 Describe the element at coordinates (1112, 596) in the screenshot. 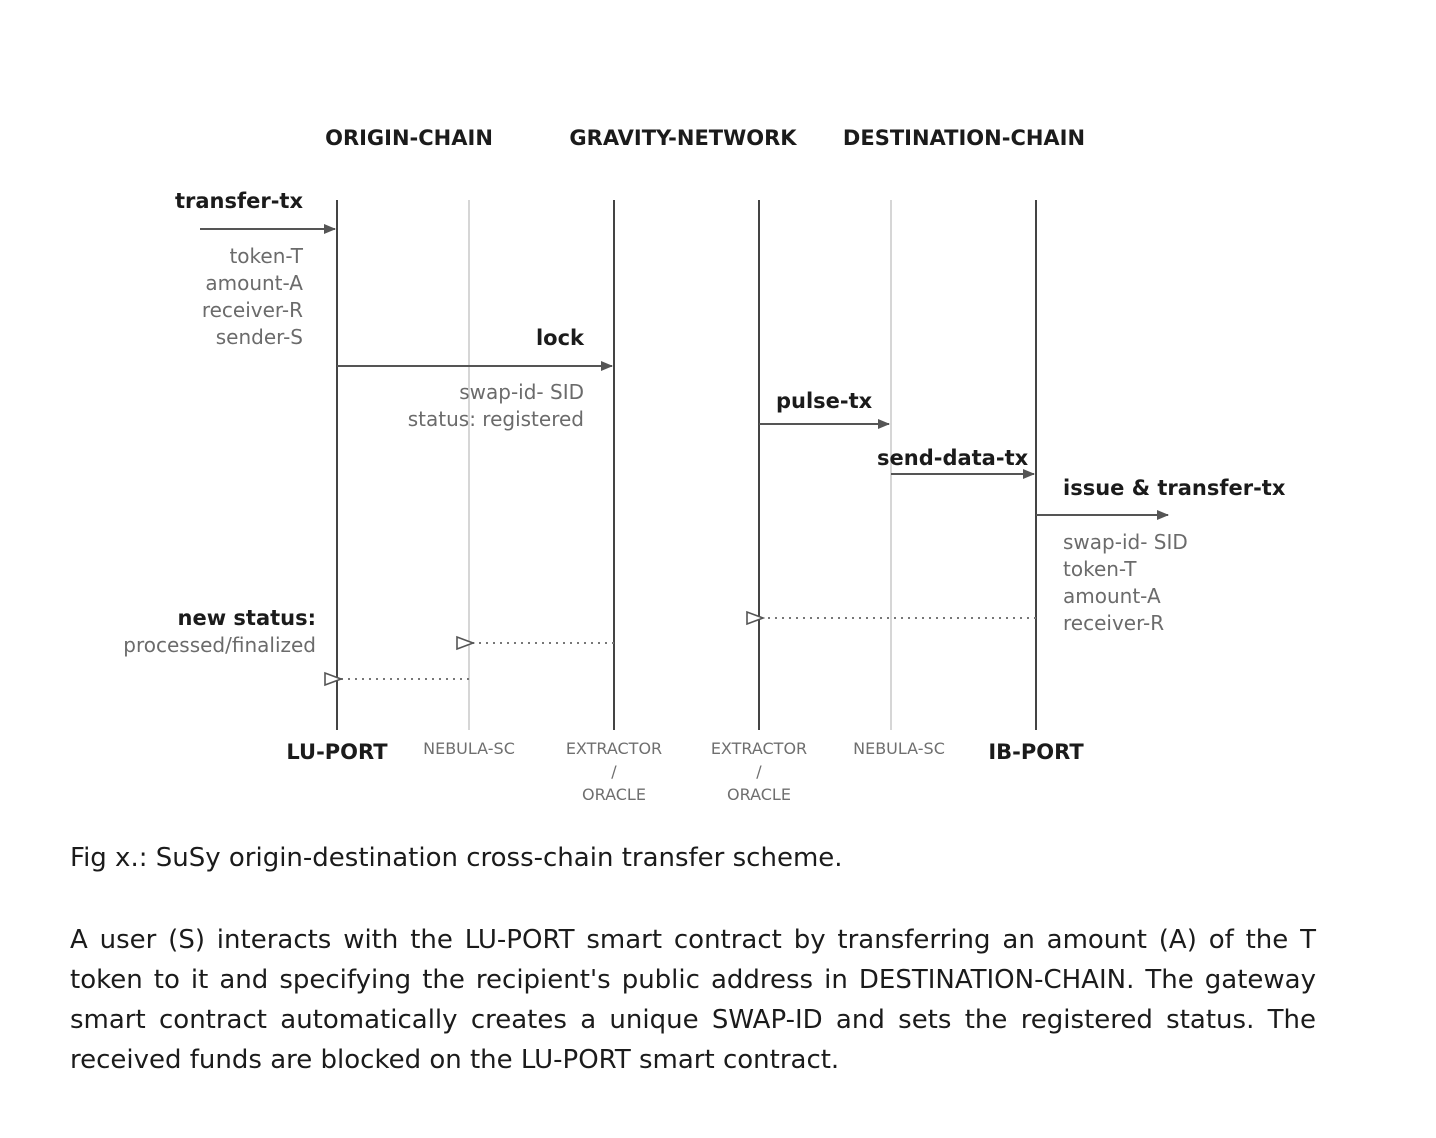

I see `issue-transfer-tx-param: amount-A` at that location.